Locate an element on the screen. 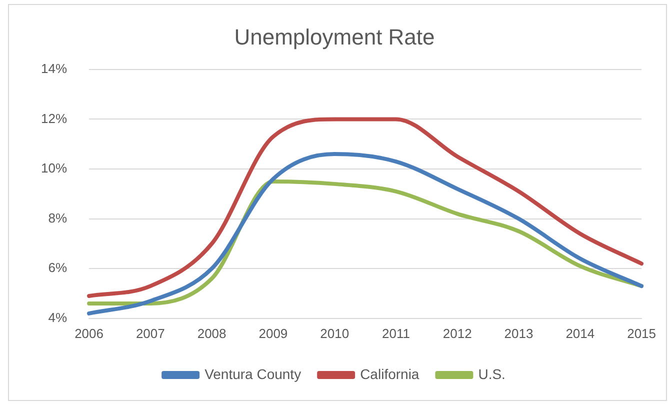 The height and width of the screenshot is (405, 671). x-tick-label: 2008 is located at coordinates (211, 333).